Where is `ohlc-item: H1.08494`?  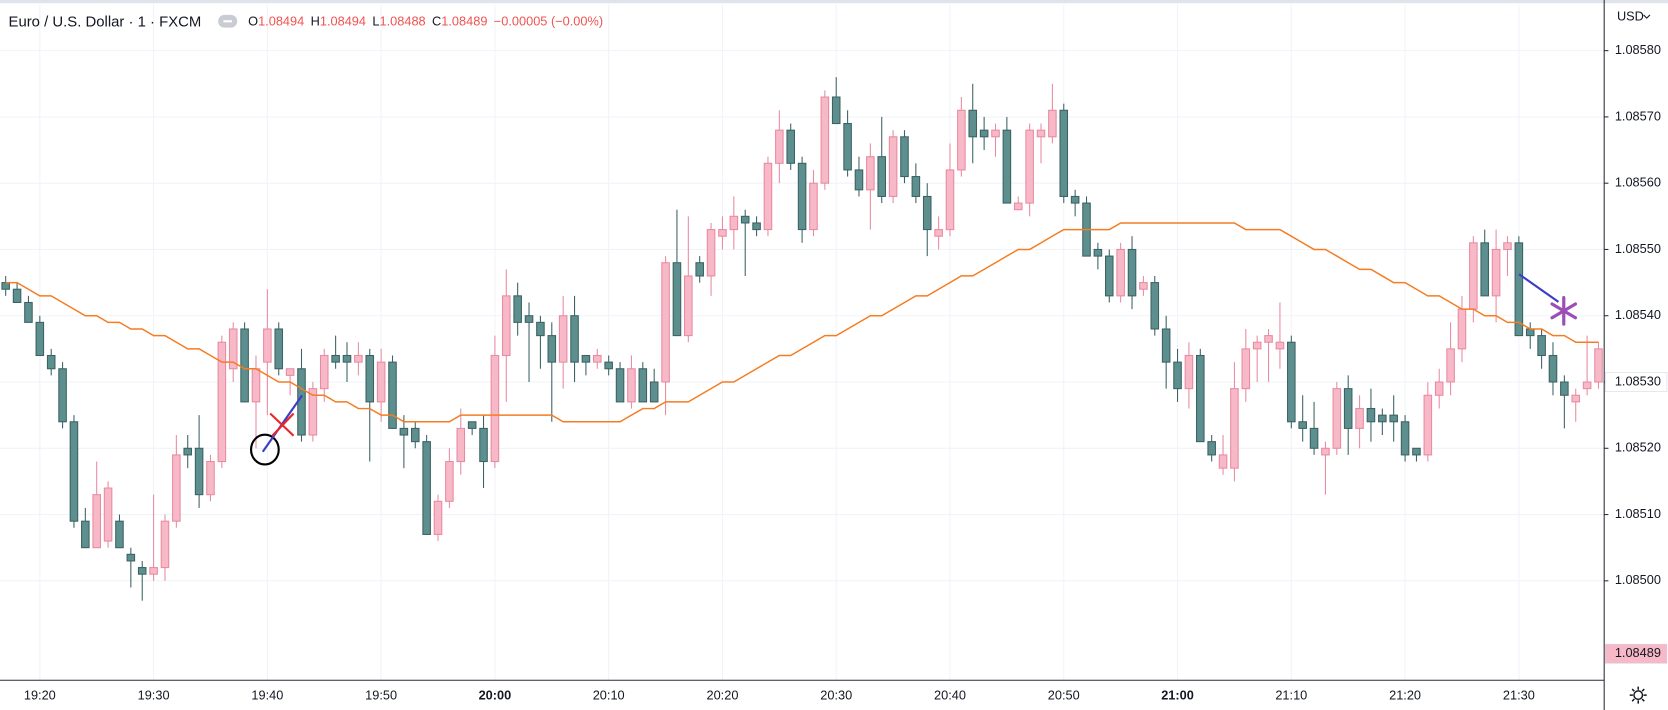
ohlc-item: H1.08494 is located at coordinates (338, 21).